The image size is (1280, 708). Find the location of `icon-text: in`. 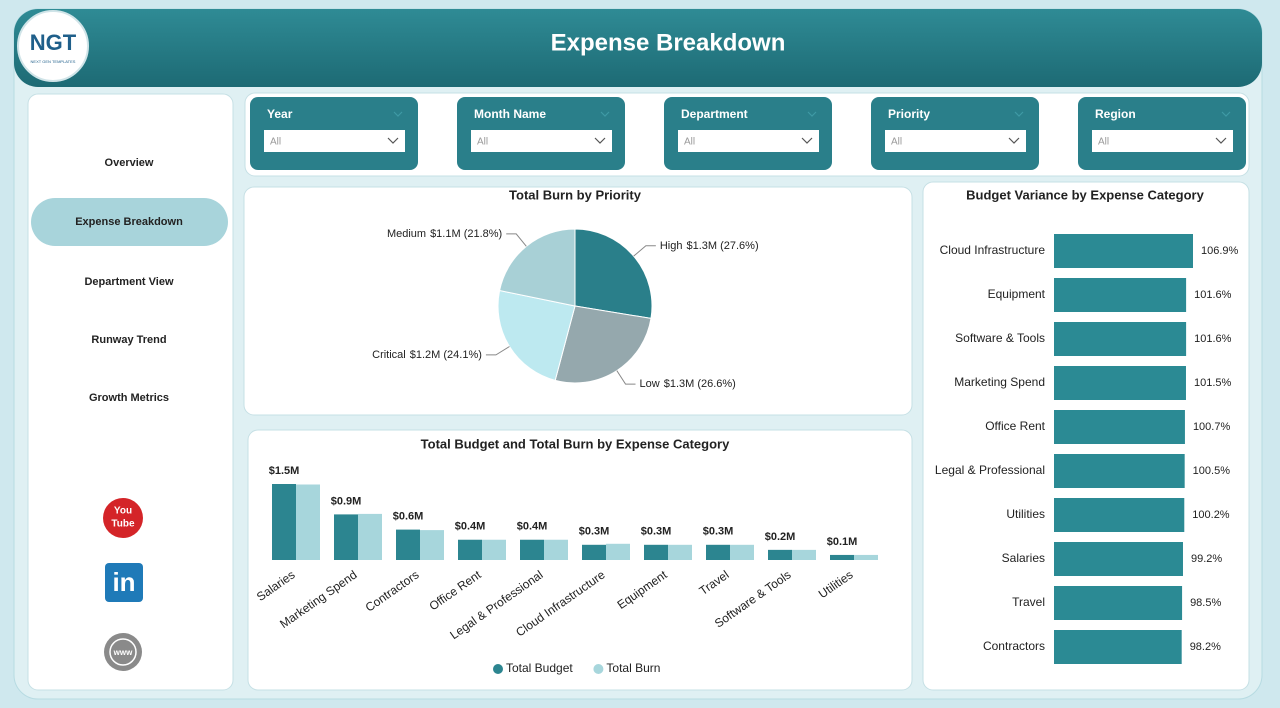

icon-text: in is located at coordinates (123, 582).